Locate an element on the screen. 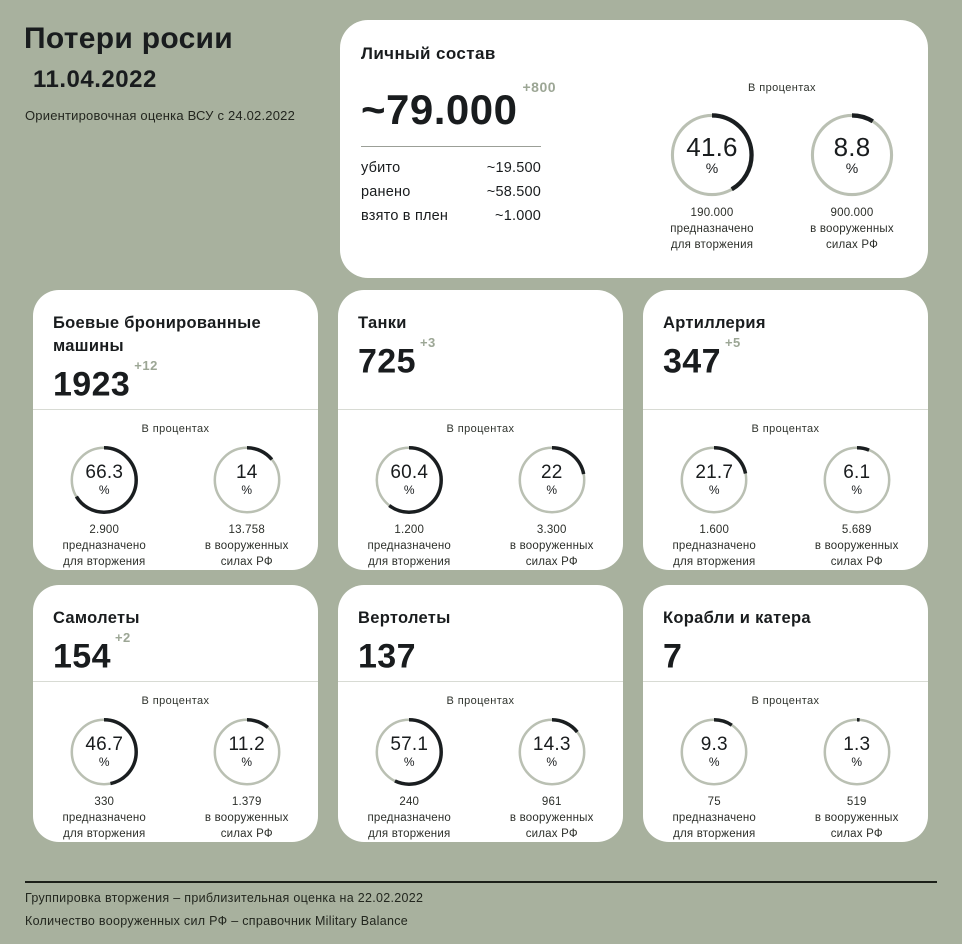 The width and height of the screenshot is (962, 944). donut-ring: 6.1 % is located at coordinates (857, 480).